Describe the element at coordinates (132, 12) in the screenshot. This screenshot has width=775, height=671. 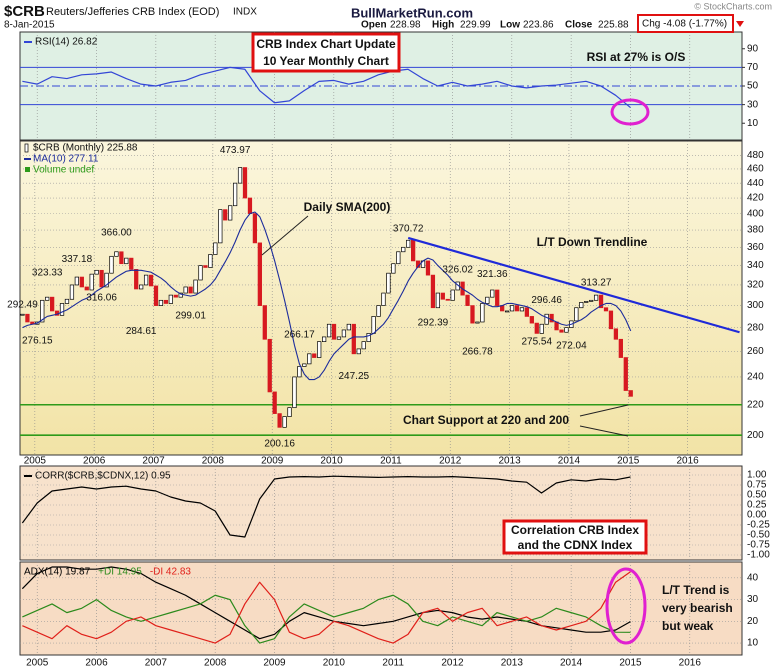
I see `index-name: Reuters/Jefferies CRB Index (EOD)` at that location.